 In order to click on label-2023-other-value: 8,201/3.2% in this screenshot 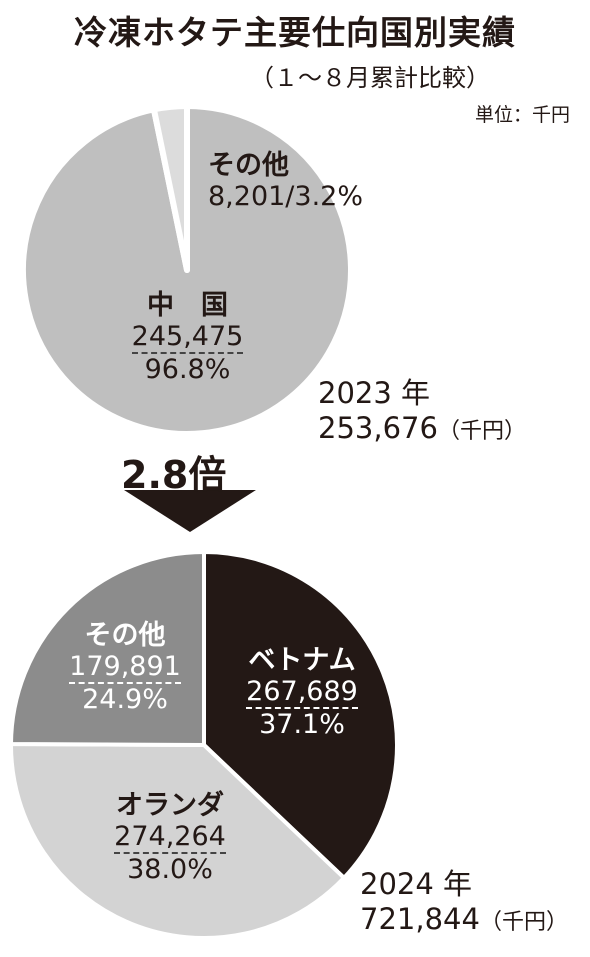, I will do `click(285, 197)`.